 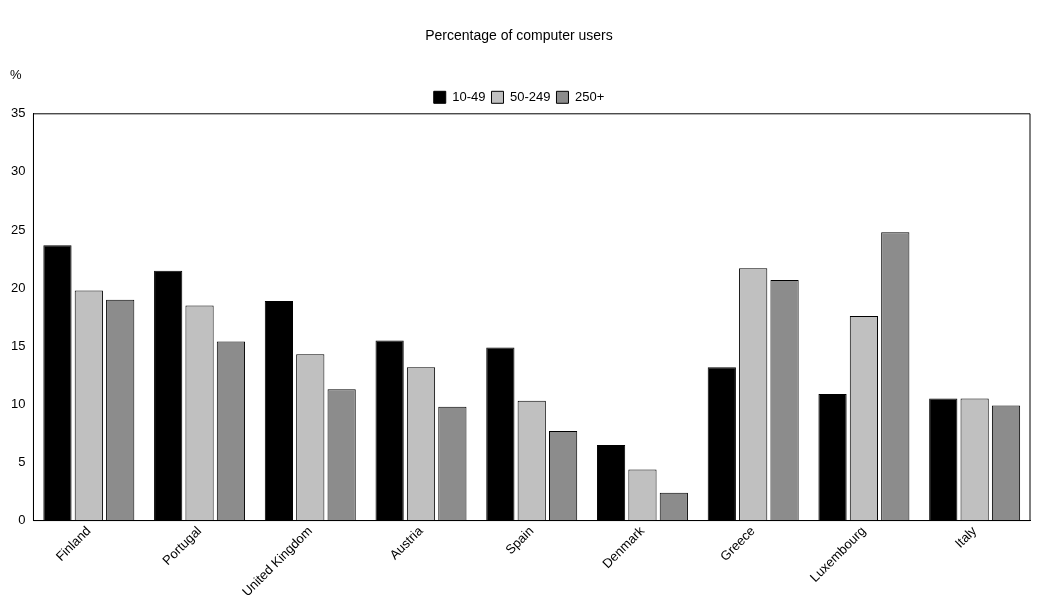 What do you see at coordinates (18, 113) in the screenshot?
I see `y-tick-label: 35` at bounding box center [18, 113].